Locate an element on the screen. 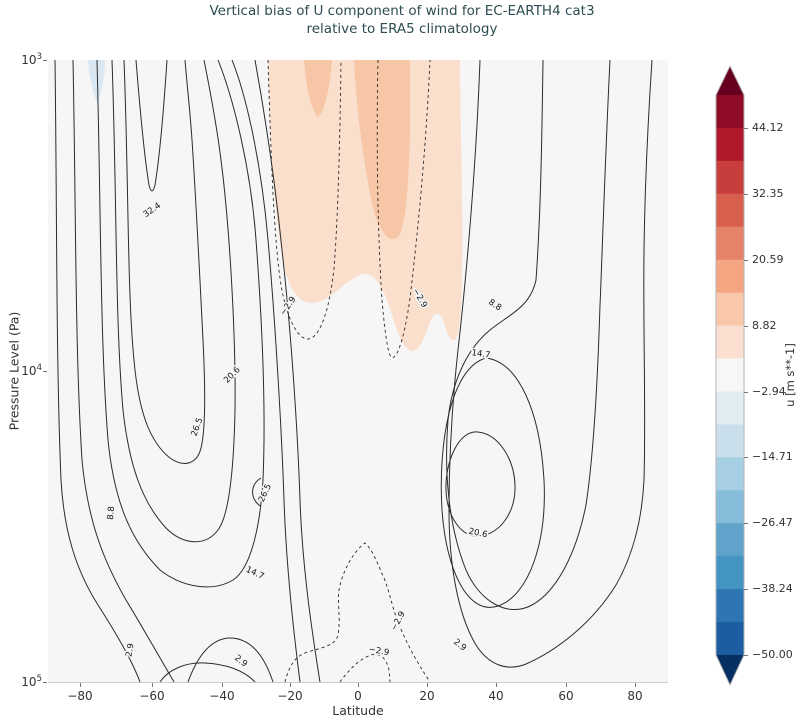 Image resolution: width=804 pixels, height=723 pixels. contour-neg2.9-surface-outer is located at coordinates (357, 612).